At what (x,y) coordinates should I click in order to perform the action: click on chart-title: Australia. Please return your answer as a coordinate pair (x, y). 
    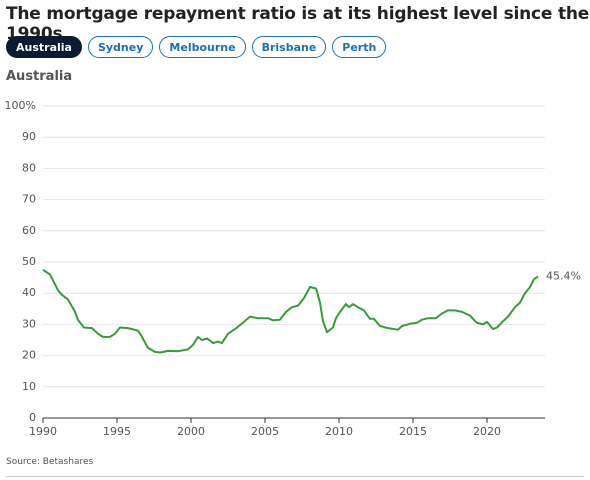
    Looking at the image, I should click on (39, 76).